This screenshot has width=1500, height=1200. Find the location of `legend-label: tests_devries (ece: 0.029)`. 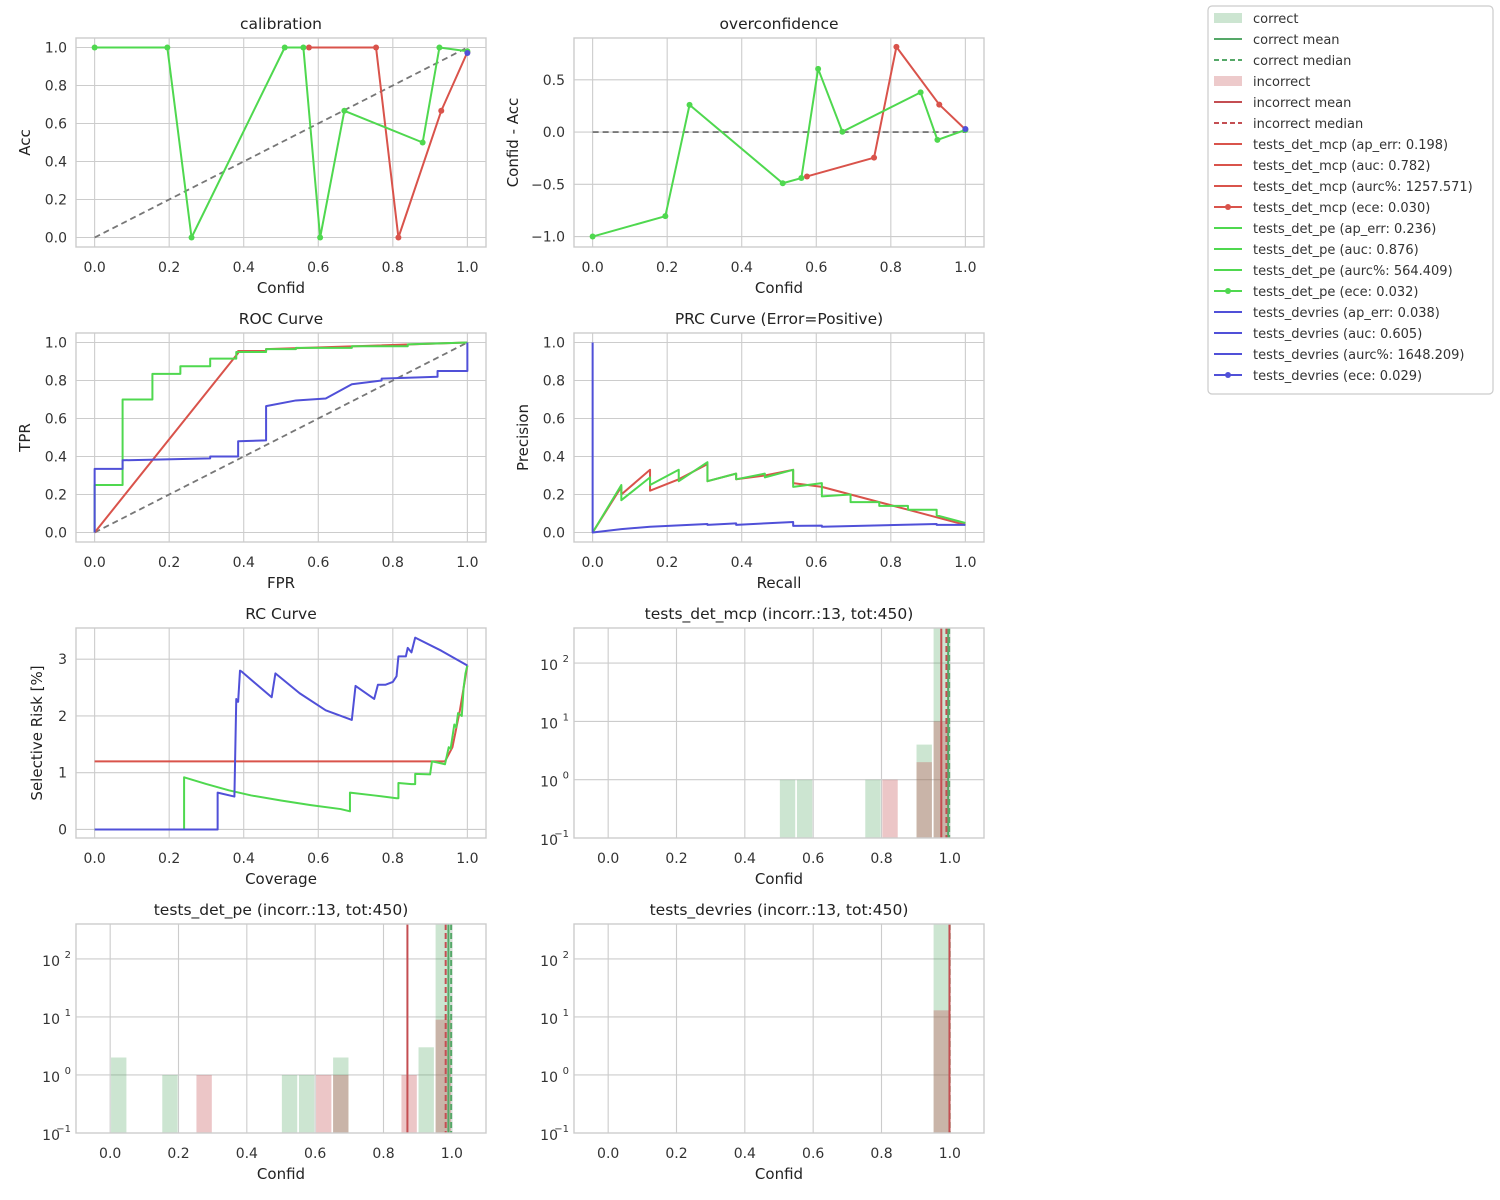

legend-label: tests_devries (ece: 0.029) is located at coordinates (1337, 376).